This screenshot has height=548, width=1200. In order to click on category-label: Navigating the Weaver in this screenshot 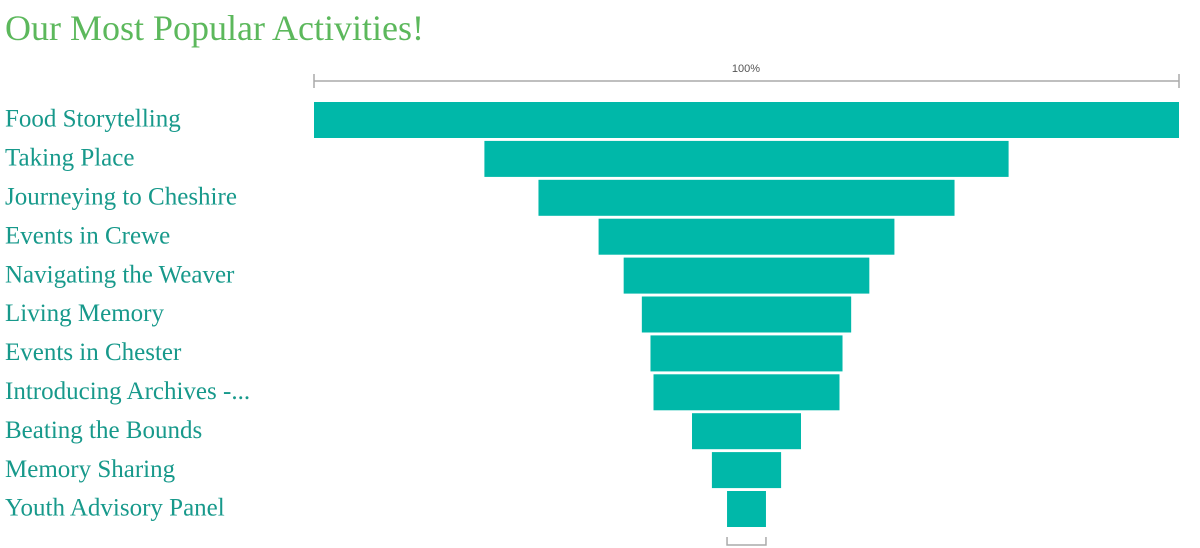, I will do `click(120, 274)`.